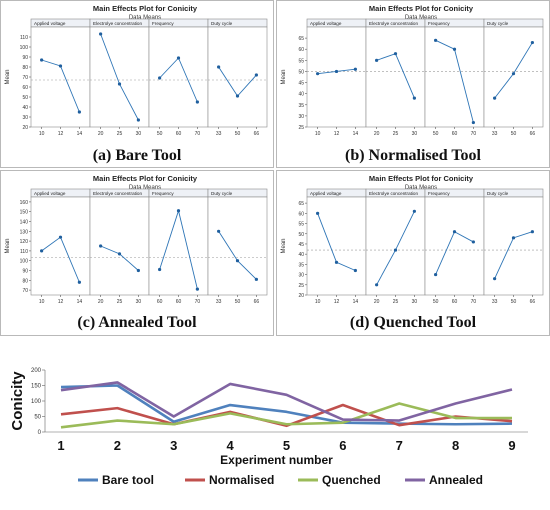 The width and height of the screenshot is (550, 510). I want to click on x-tick-label: 30, so click(415, 302).